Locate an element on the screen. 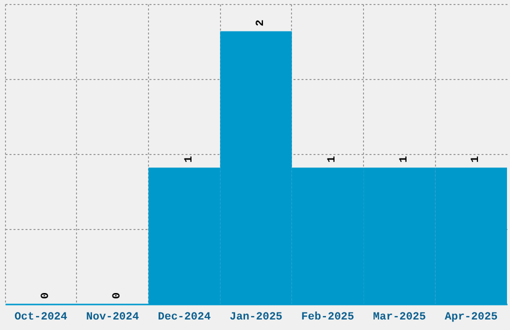 Image resolution: width=510 pixels, height=330 pixels. x-tick-label: Dec-2024 is located at coordinates (185, 318).